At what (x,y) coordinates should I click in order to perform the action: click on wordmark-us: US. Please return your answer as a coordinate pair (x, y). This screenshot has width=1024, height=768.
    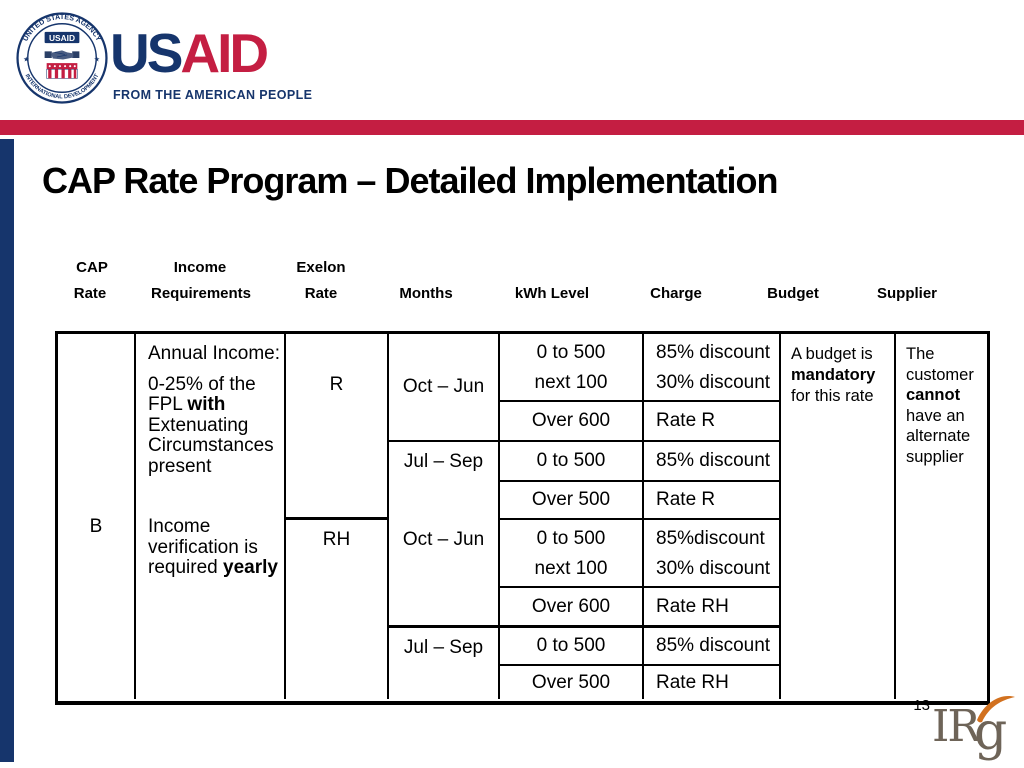
    Looking at the image, I should click on (146, 53).